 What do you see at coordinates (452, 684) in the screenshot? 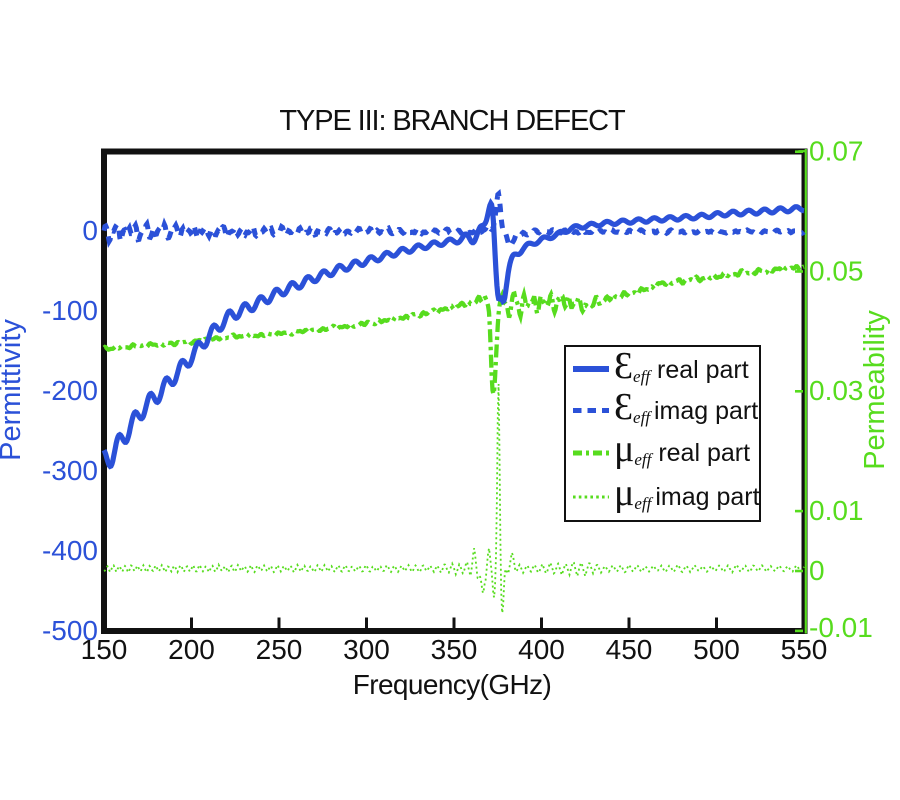
I see `svg-text: Frequency(GHz)` at bounding box center [452, 684].